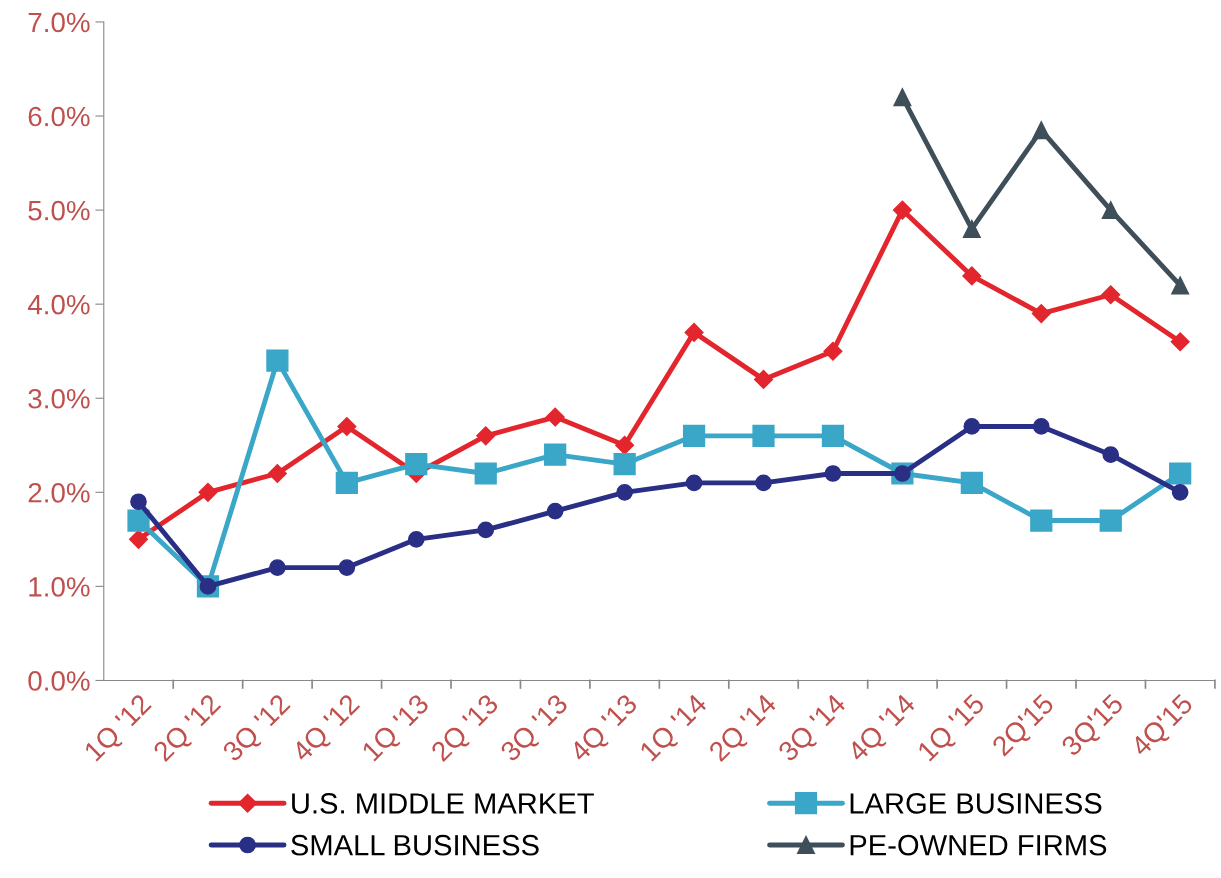  I want to click on y-tick-label: 3.0%, so click(59, 398).